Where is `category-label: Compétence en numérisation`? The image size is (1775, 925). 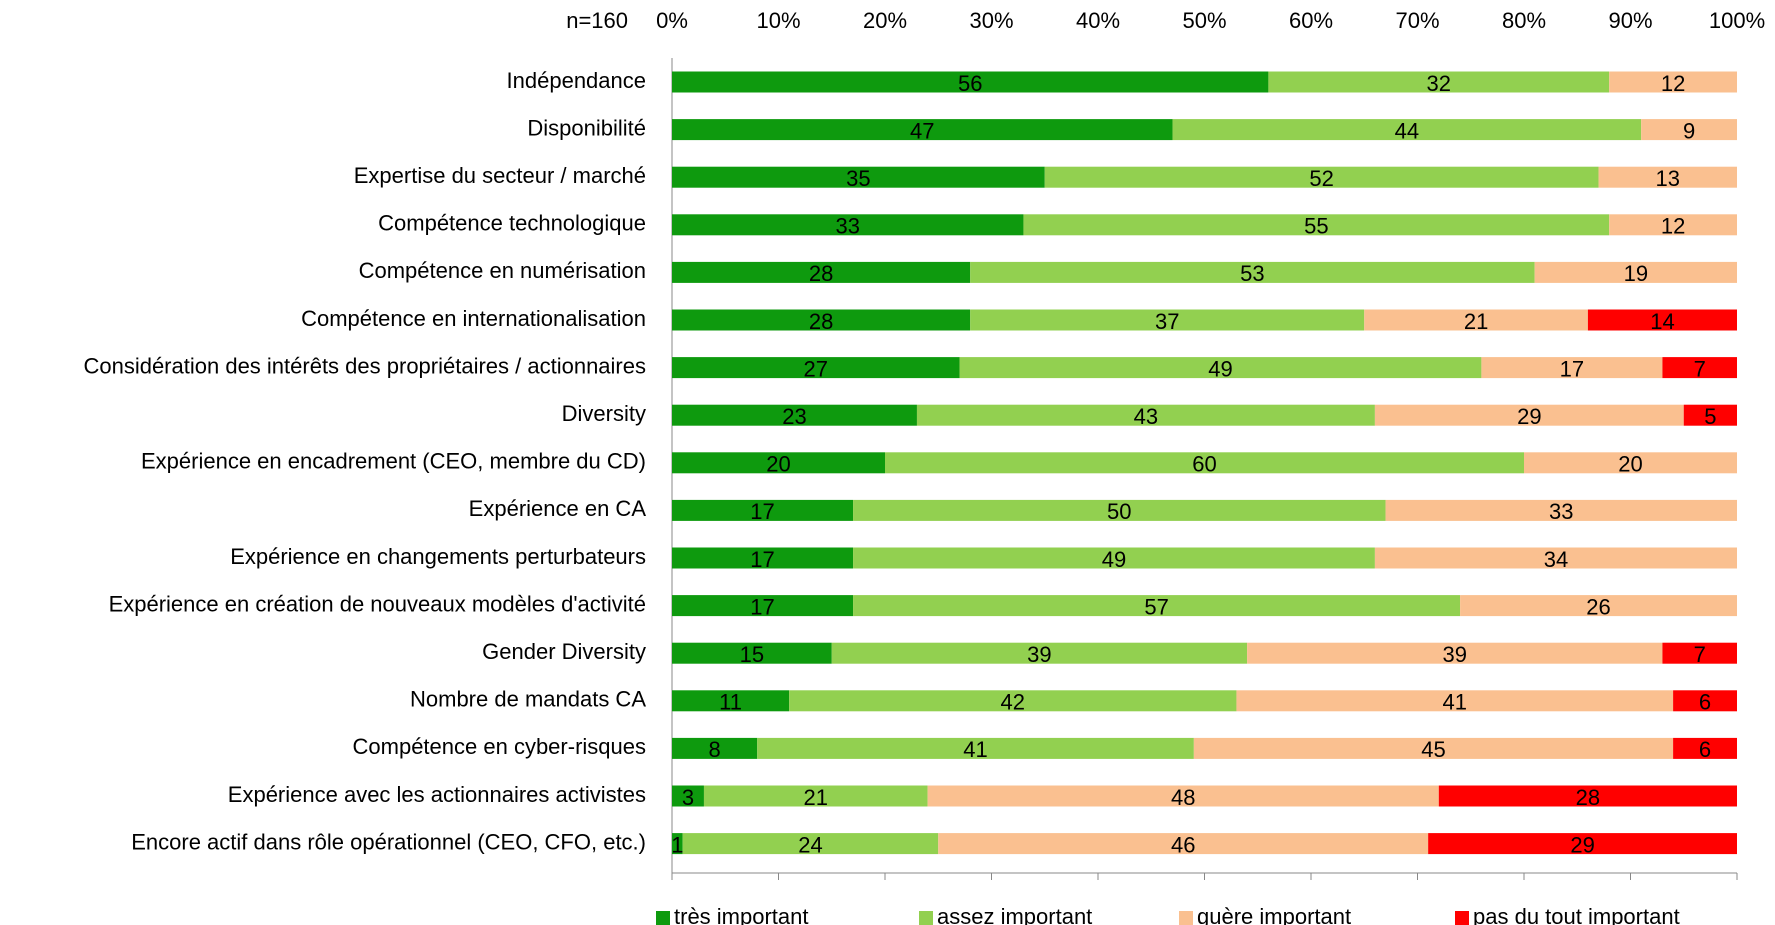
category-label: Compétence en numérisation is located at coordinates (502, 270).